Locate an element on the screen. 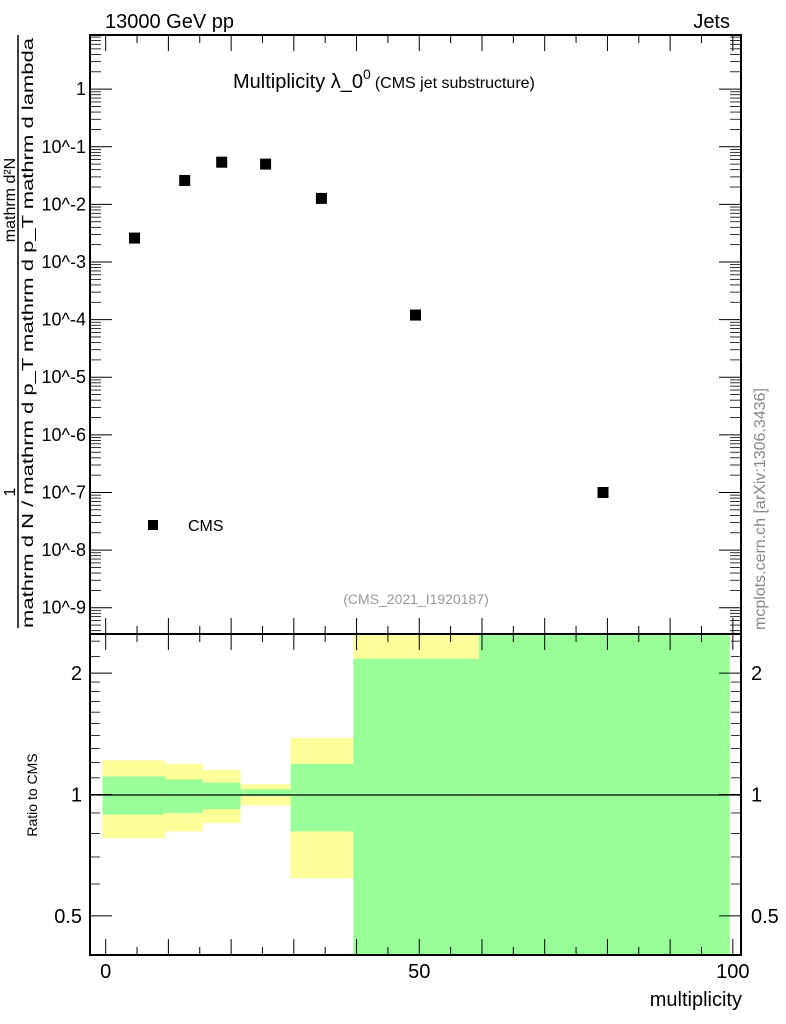 This screenshot has height=1024, width=786. y-tick-label: 10^-8 is located at coordinates (64, 550).